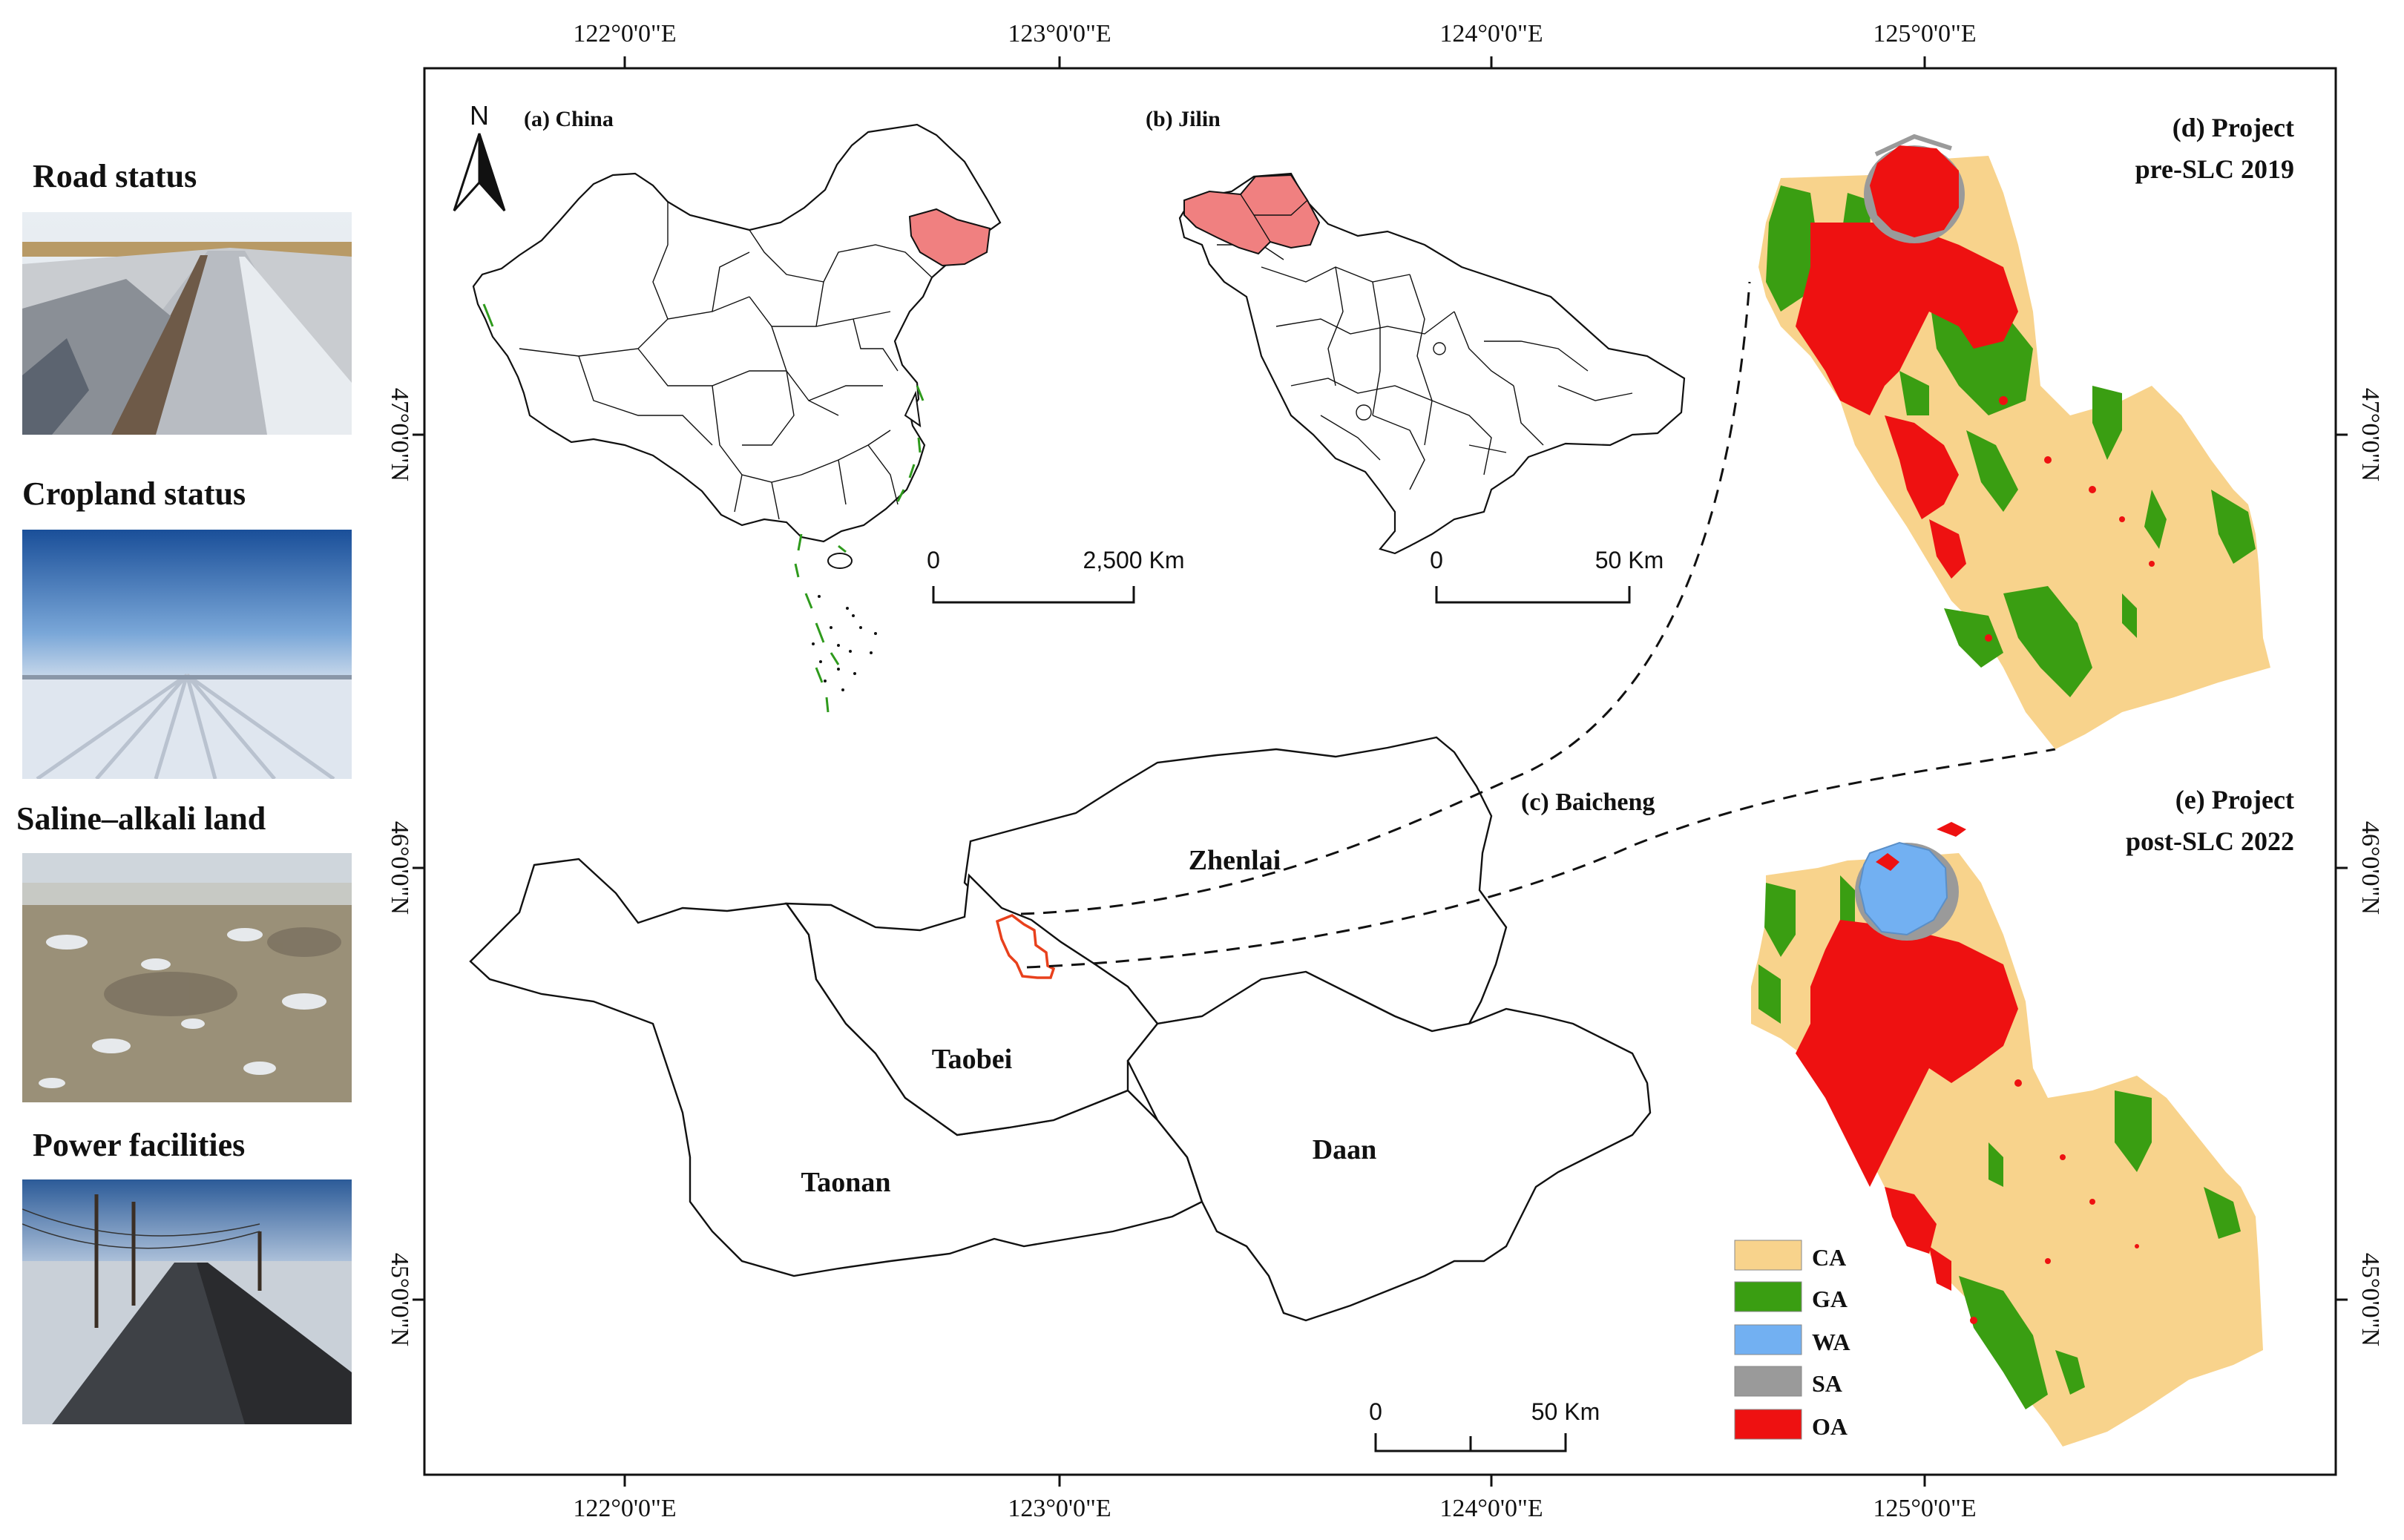  I want to click on photo-title-cropland: Cropland status, so click(134, 494).